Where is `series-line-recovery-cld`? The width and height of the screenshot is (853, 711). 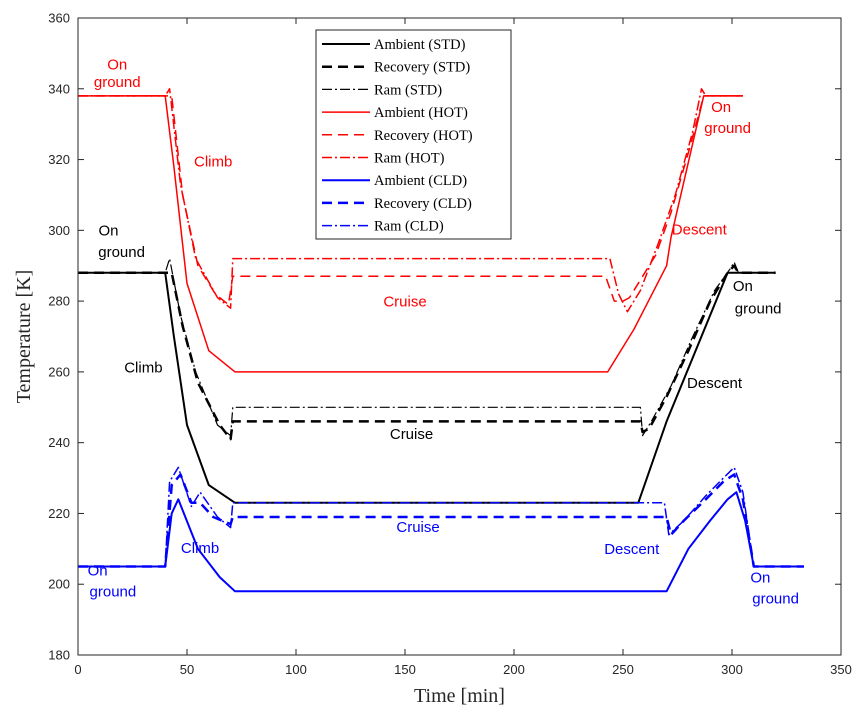 series-line-recovery-cld is located at coordinates (441, 520).